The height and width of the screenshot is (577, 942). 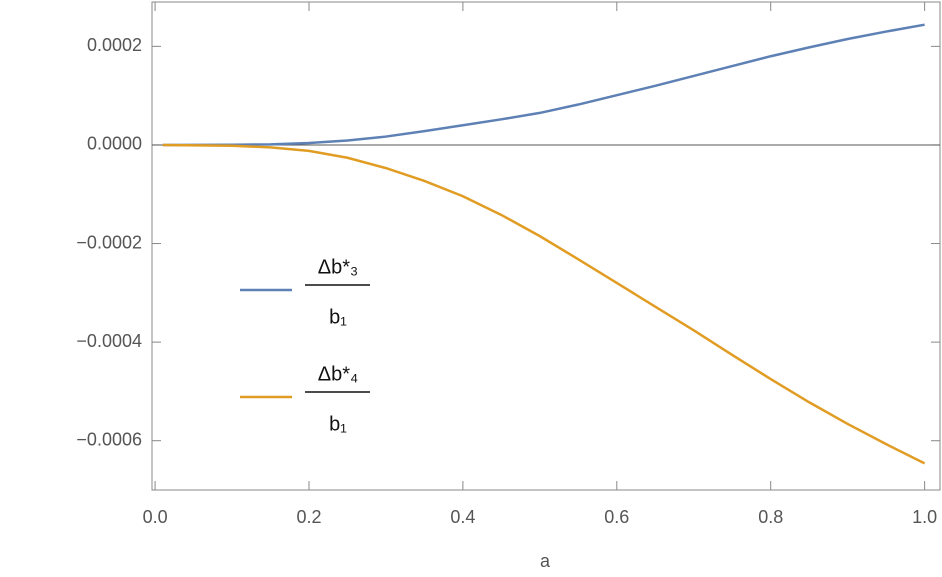 What do you see at coordinates (616, 517) in the screenshot?
I see `x-tick-label: 0.6` at bounding box center [616, 517].